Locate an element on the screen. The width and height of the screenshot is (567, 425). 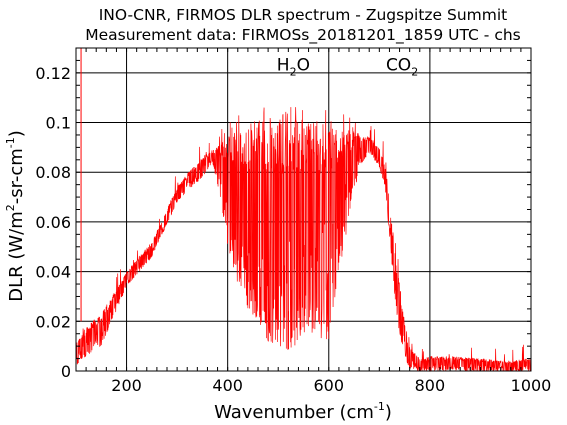
x-tick-label: 200 is located at coordinates (126, 385).